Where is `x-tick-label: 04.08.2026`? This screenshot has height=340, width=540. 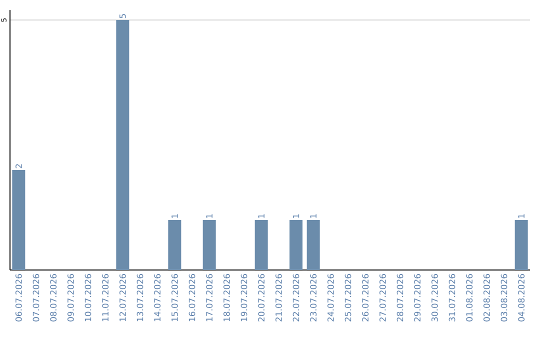
x-tick-label: 04.08.2026 is located at coordinates (521, 298).